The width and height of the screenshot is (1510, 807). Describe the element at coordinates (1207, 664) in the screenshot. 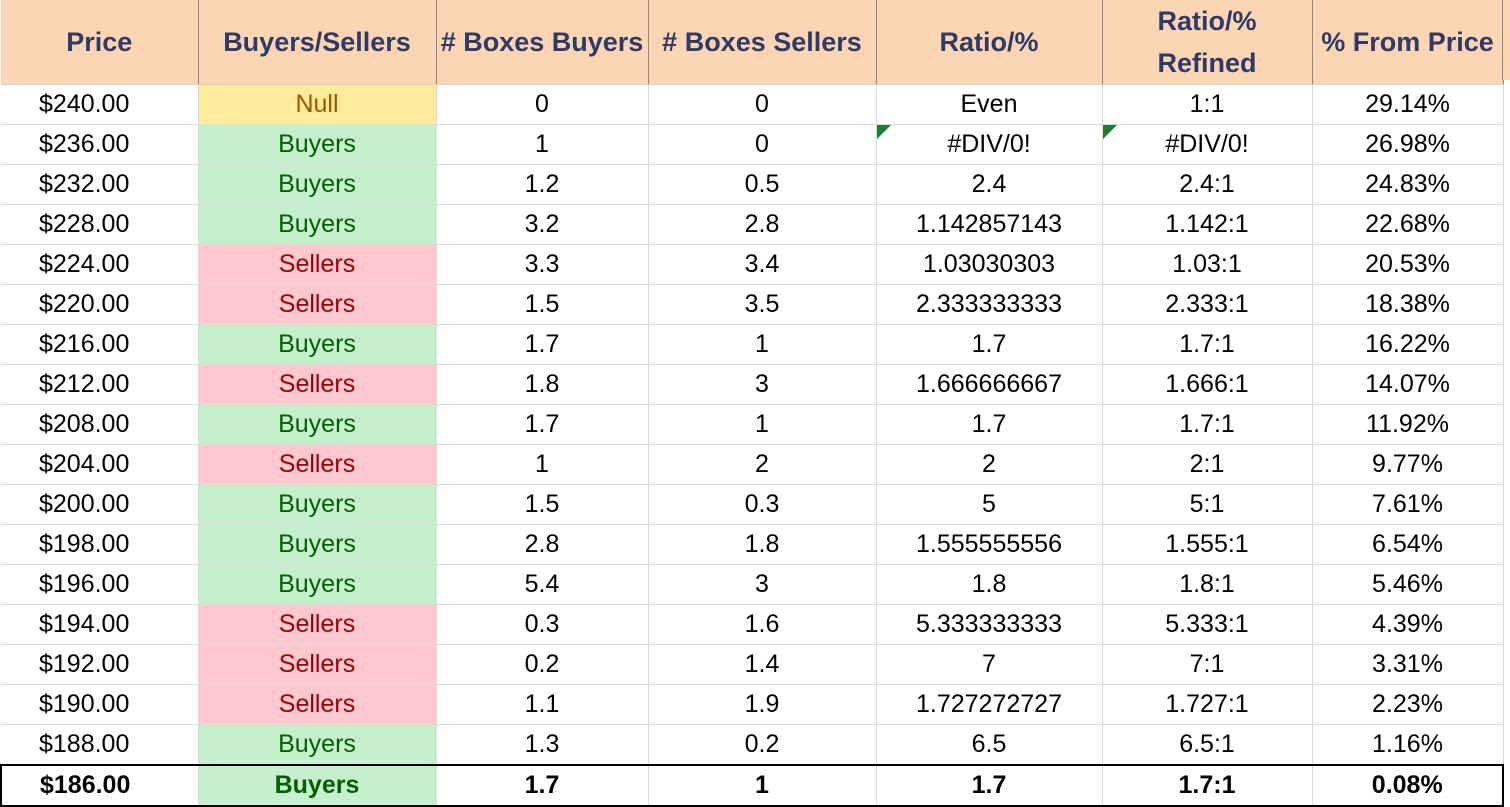

I see `ratio-refined-cell: 7:1` at that location.